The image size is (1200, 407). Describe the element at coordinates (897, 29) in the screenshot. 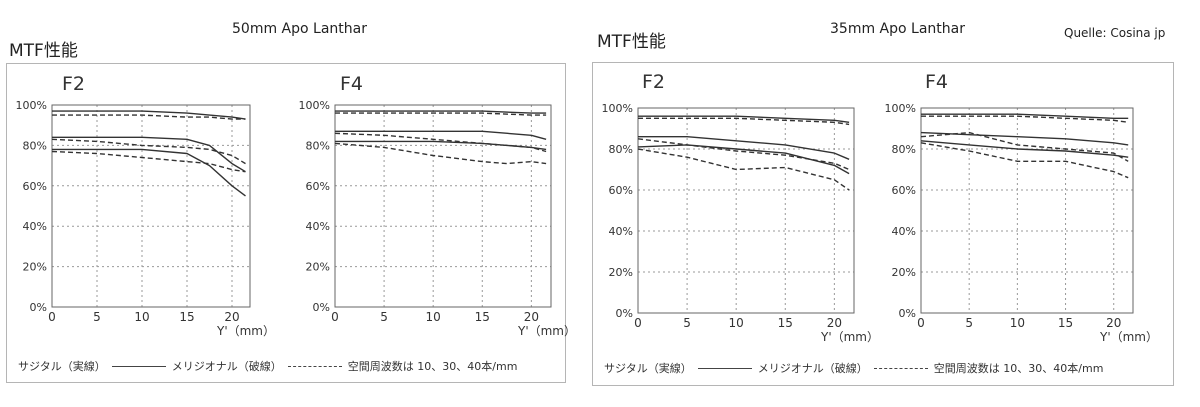

I see `right-lens-title: 35mm Apo Lanthar` at that location.